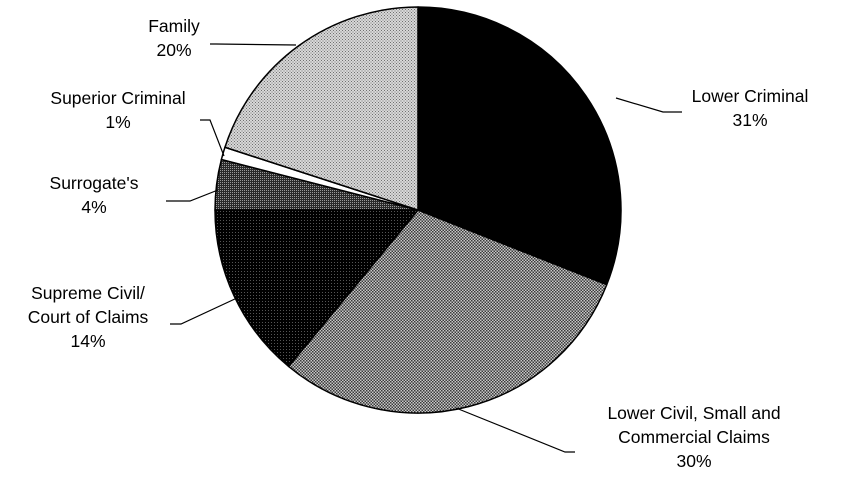 Image resolution: width=841 pixels, height=485 pixels. Describe the element at coordinates (174, 26) in the screenshot. I see `slice-label-line: Family` at that location.